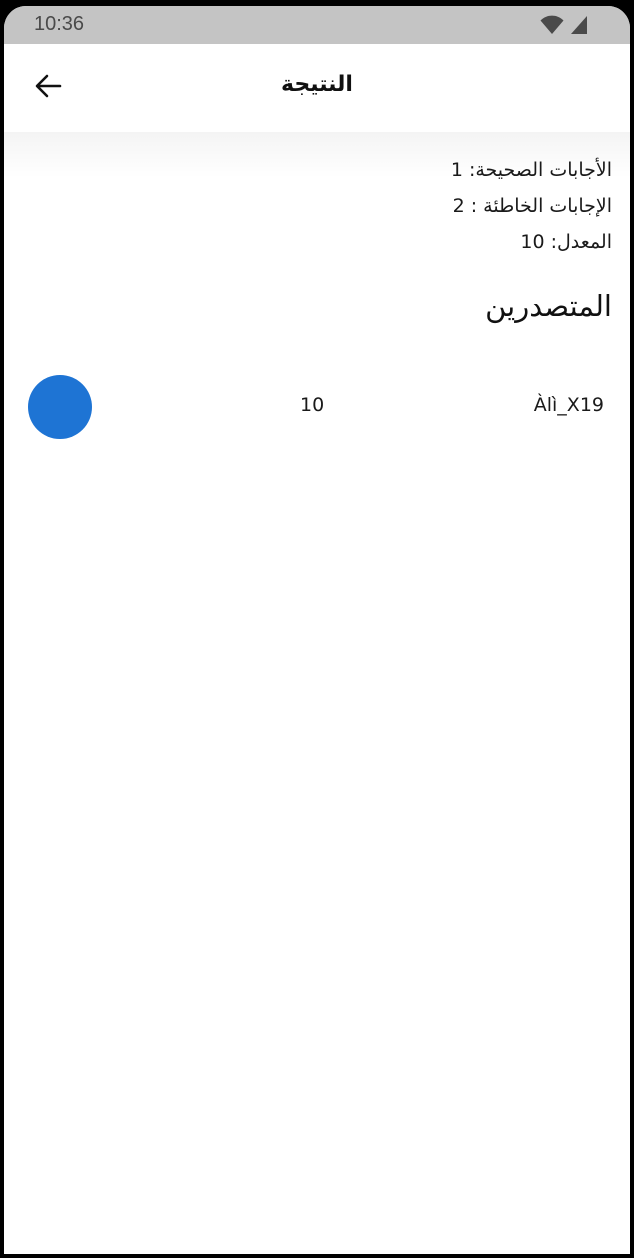 The height and width of the screenshot is (1258, 634). I want to click on correct-answers-text: الأجابات الصحيحة: 1, so click(531, 170).